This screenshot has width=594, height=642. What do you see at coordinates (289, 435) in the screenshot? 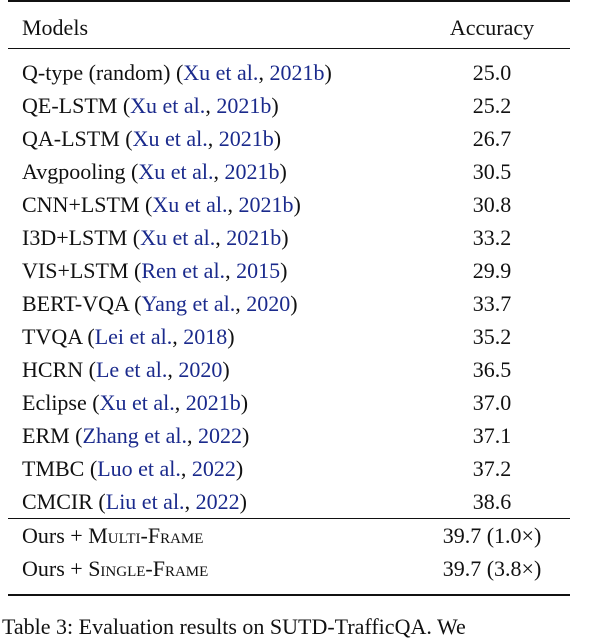
I see `table-row: ERM (Zhang et al., 2022) 37.1` at bounding box center [289, 435].